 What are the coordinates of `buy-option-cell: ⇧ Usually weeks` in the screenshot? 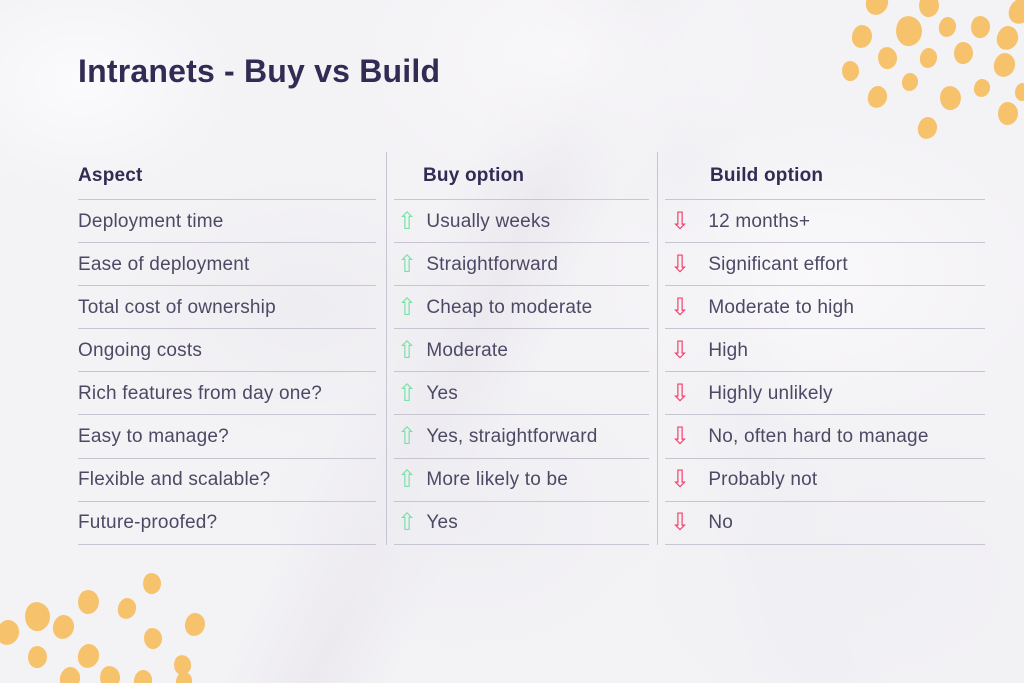 It's located at (521, 222).